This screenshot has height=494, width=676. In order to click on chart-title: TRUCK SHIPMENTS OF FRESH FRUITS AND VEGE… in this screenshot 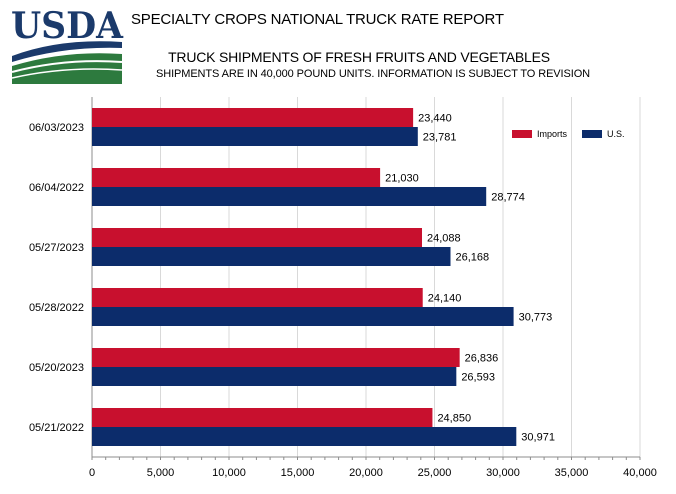, I will do `click(359, 57)`.